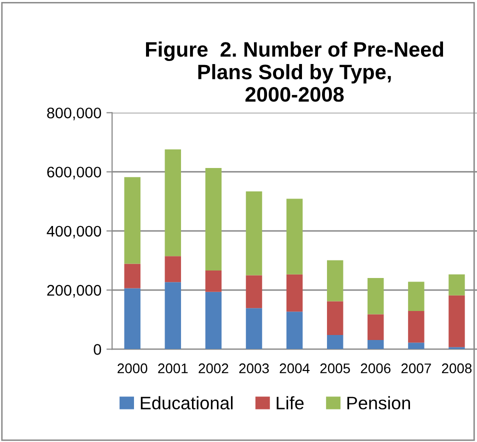  What do you see at coordinates (295, 368) in the screenshot?
I see `x-tick-label: 2004` at bounding box center [295, 368].